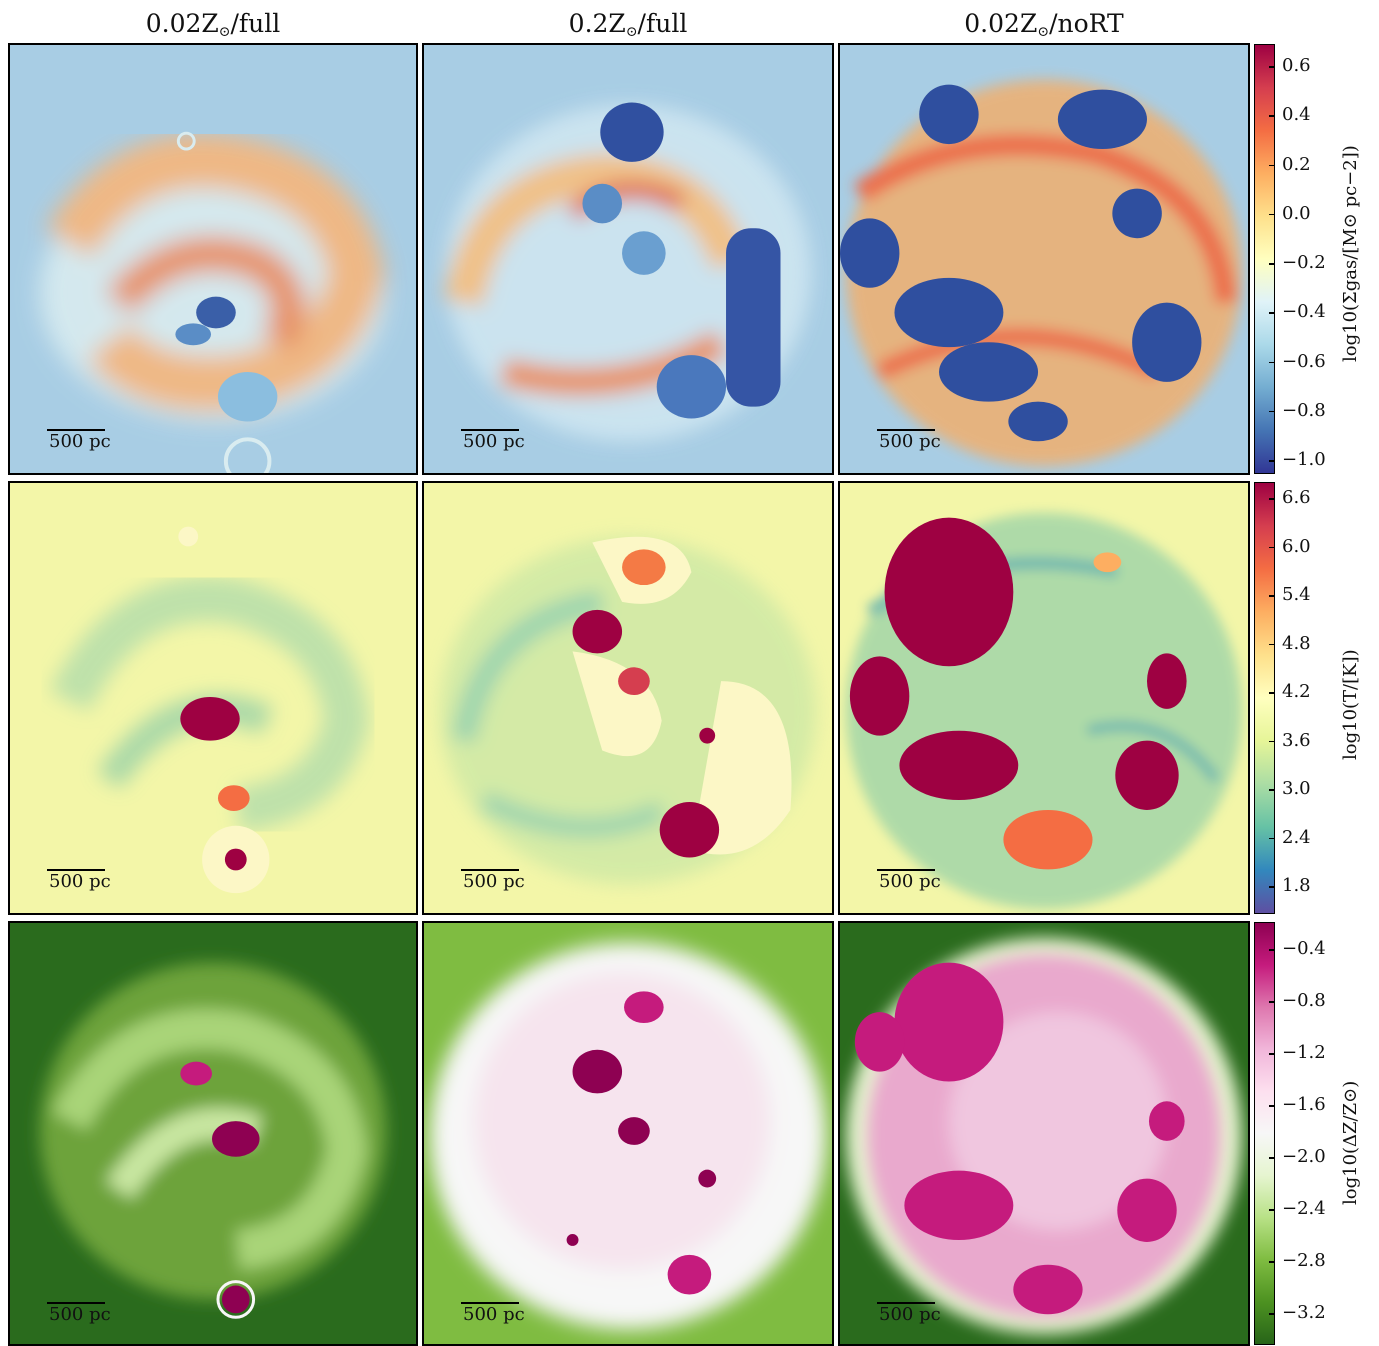 Image resolution: width=1379 pixels, height=1346 pixels. I want to click on column-title-1-prefix: 0.02Z, so click(182, 23).